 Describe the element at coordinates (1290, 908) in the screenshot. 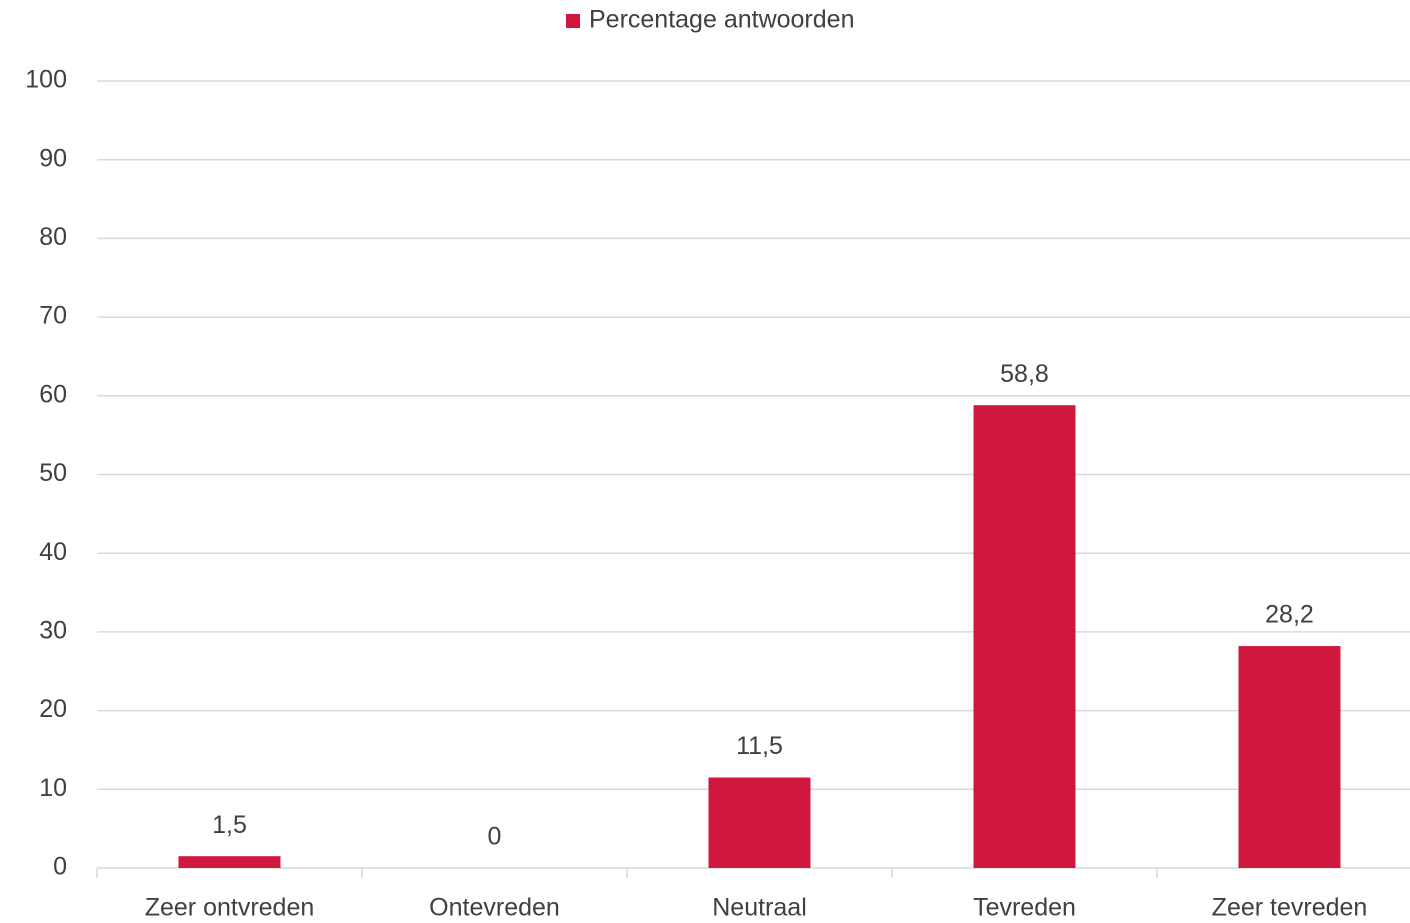

I see `x-tick-label: Zeer tevreden` at that location.